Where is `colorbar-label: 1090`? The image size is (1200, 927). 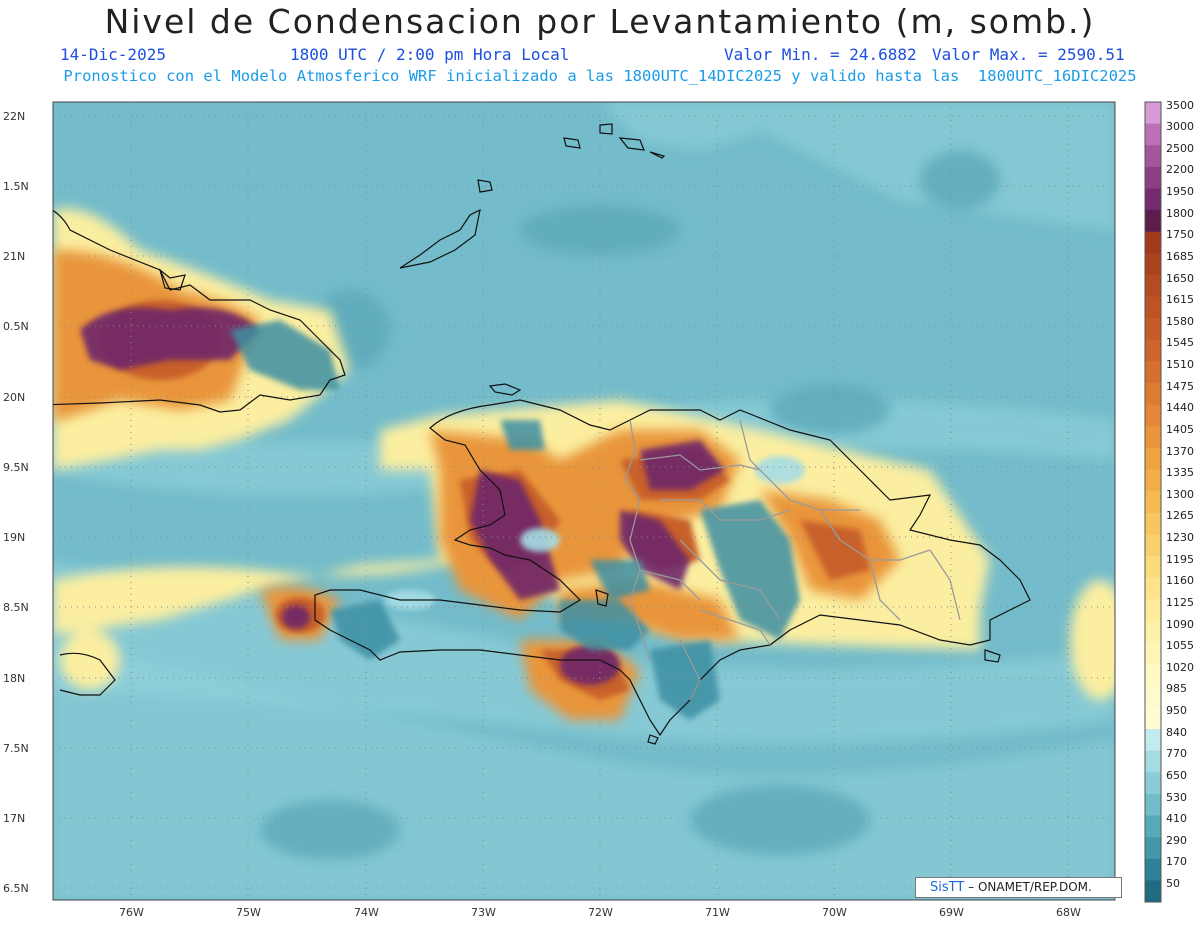 colorbar-label: 1090 is located at coordinates (1180, 624).